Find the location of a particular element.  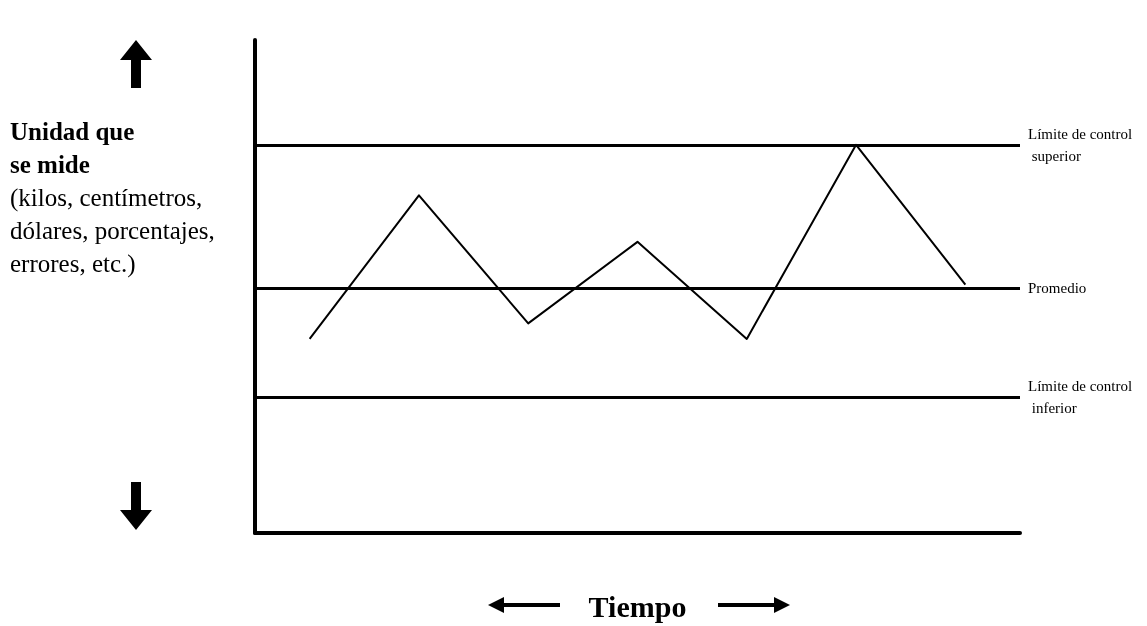

y-axis-title: Unidad que se mide is located at coordinates (73, 148).